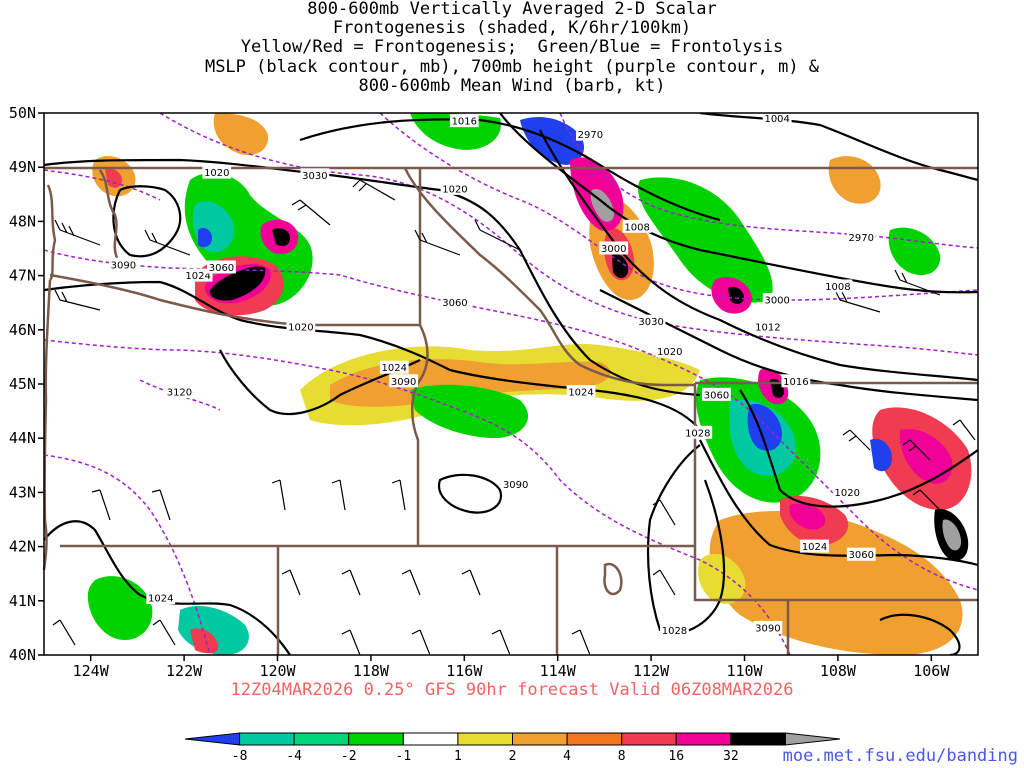 The image size is (1024, 768). I want to click on colorbar-label: 2, so click(513, 756).